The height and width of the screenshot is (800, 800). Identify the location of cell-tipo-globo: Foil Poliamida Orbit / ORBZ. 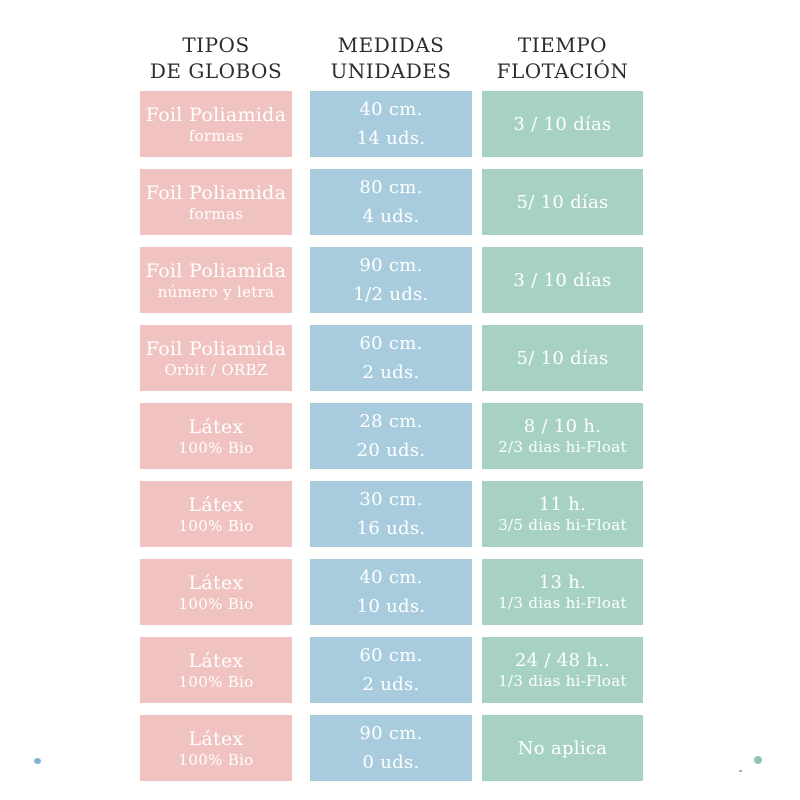
(216, 358).